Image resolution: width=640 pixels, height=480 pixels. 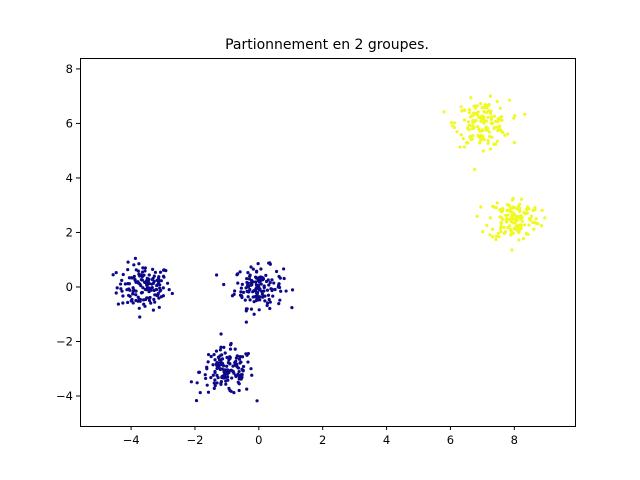 What do you see at coordinates (194, 440) in the screenshot?
I see `x-tick-label: −2` at bounding box center [194, 440].